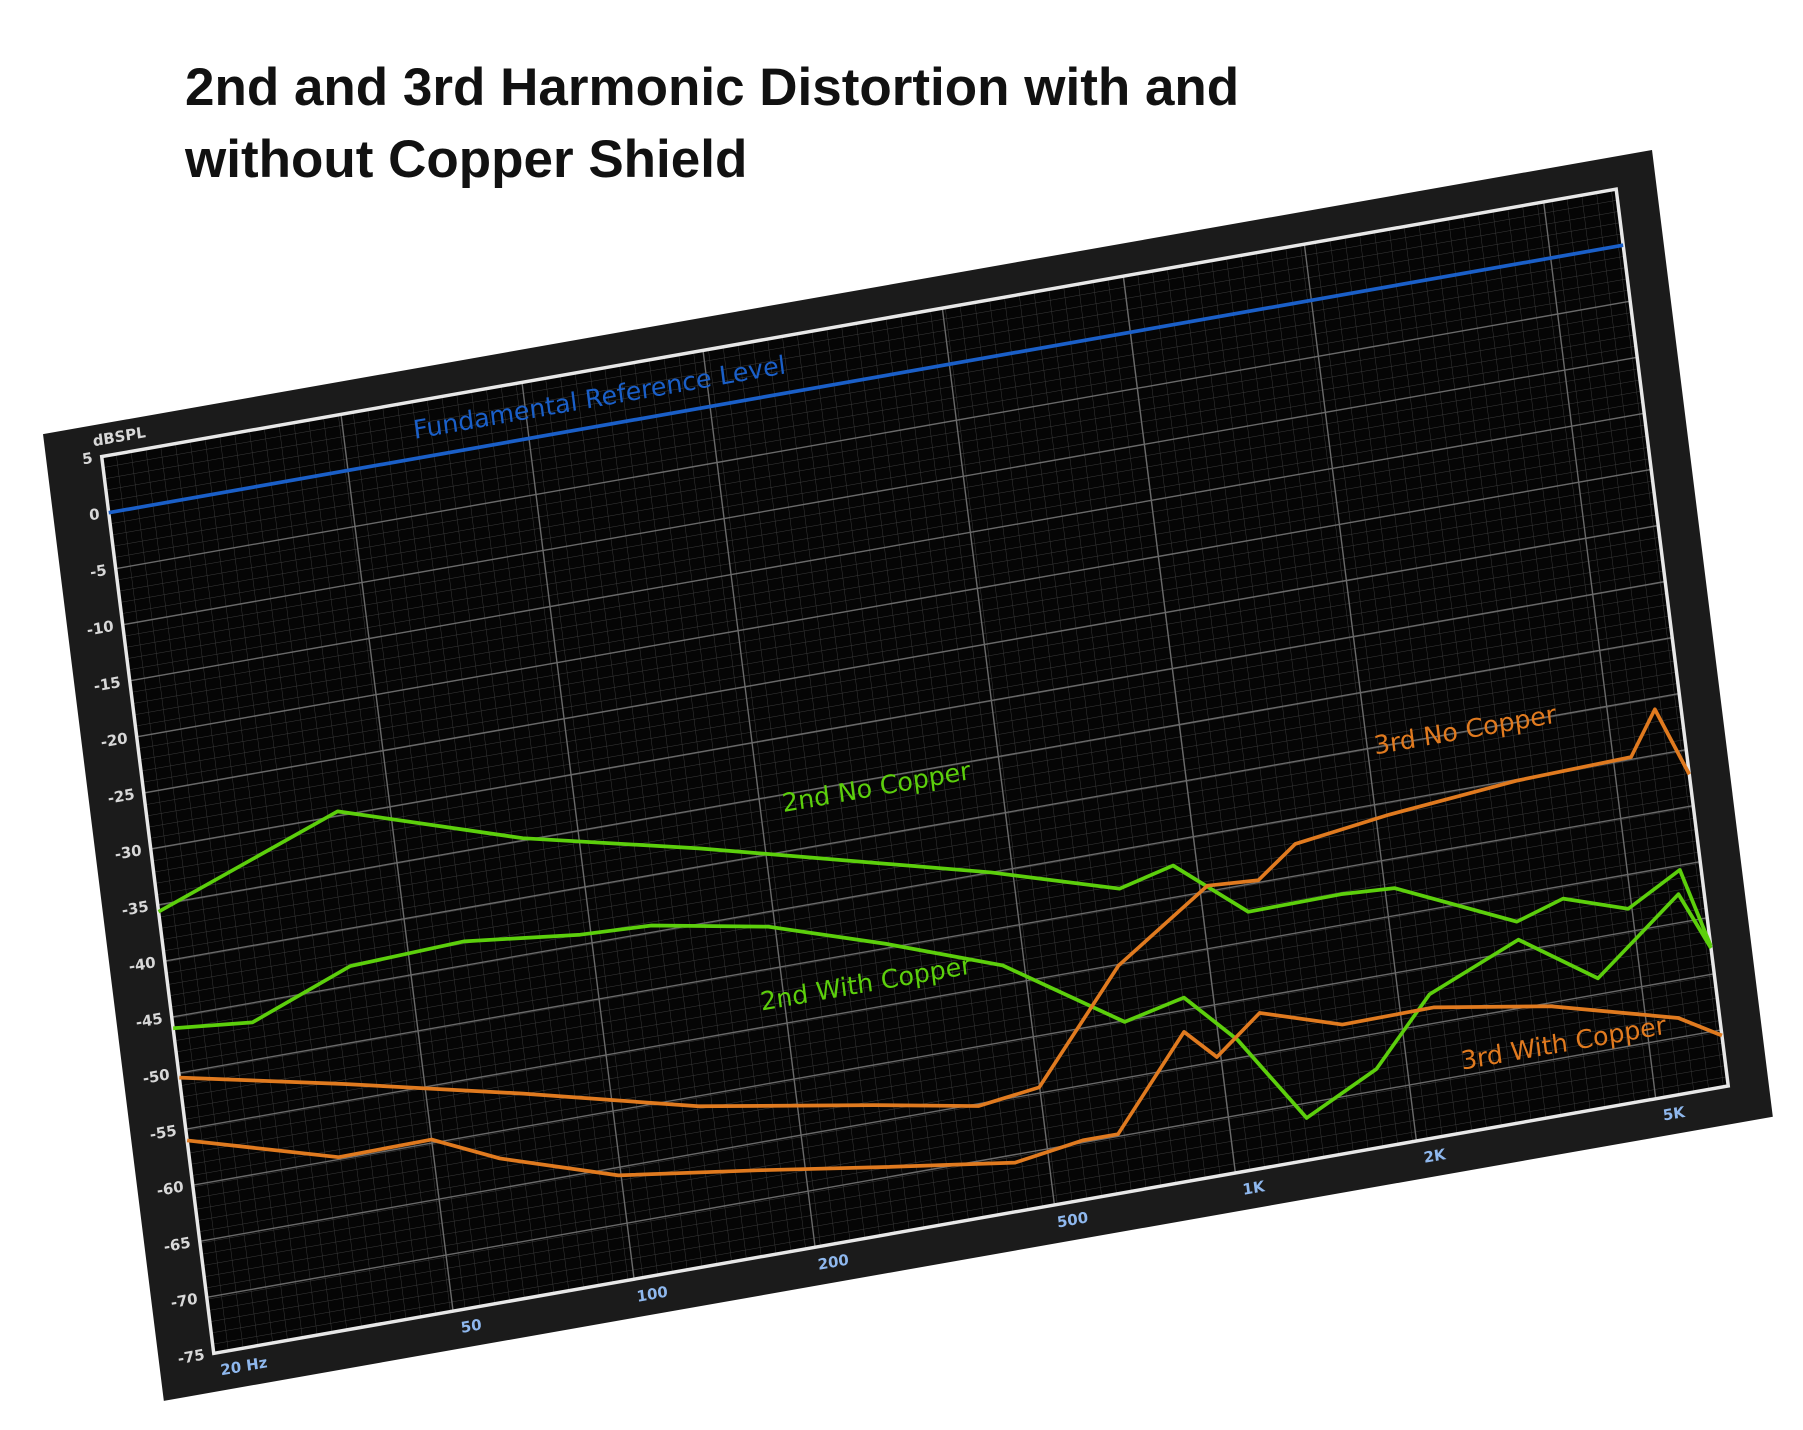 The image size is (1803, 1430). Describe the element at coordinates (107, 684) in the screenshot. I see `y-tick-label: -15` at that location.